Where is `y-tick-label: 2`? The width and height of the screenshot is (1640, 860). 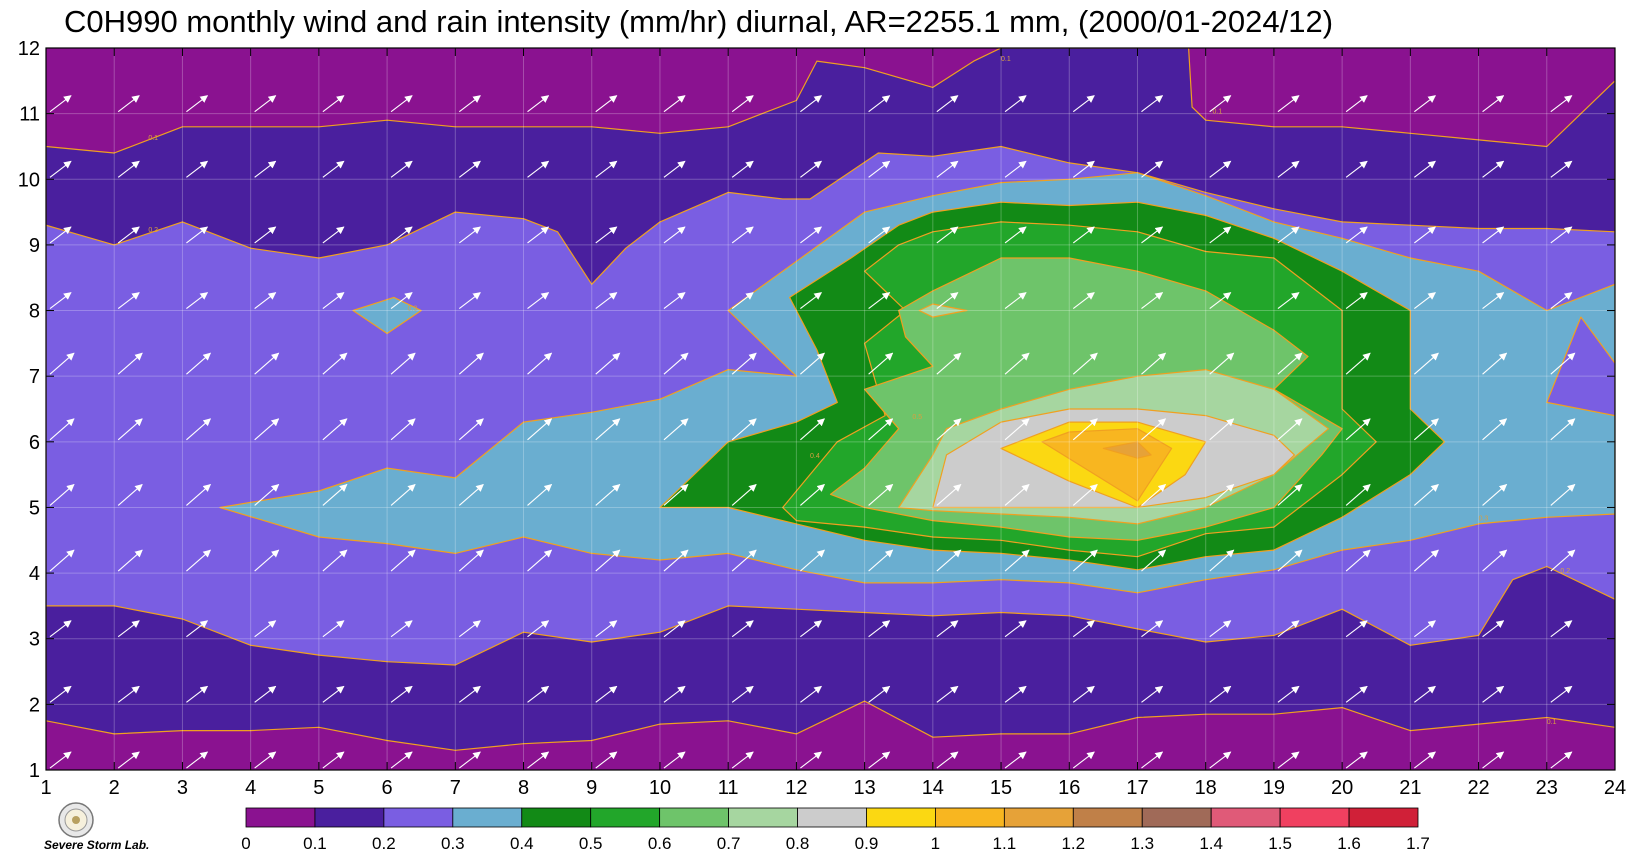 y-tick-label: 2 is located at coordinates (34, 705).